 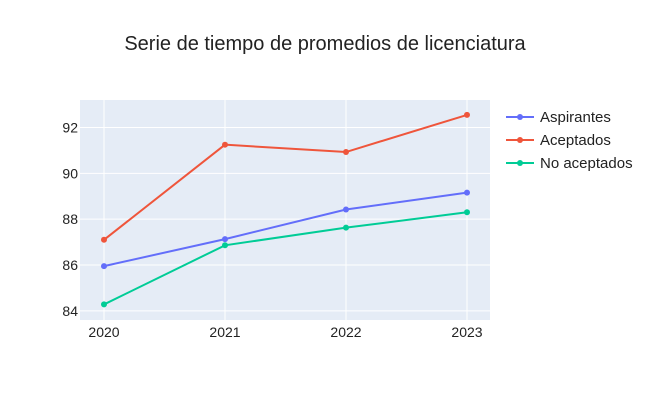 I want to click on x-tick-label: 2021, so click(x=224, y=332).